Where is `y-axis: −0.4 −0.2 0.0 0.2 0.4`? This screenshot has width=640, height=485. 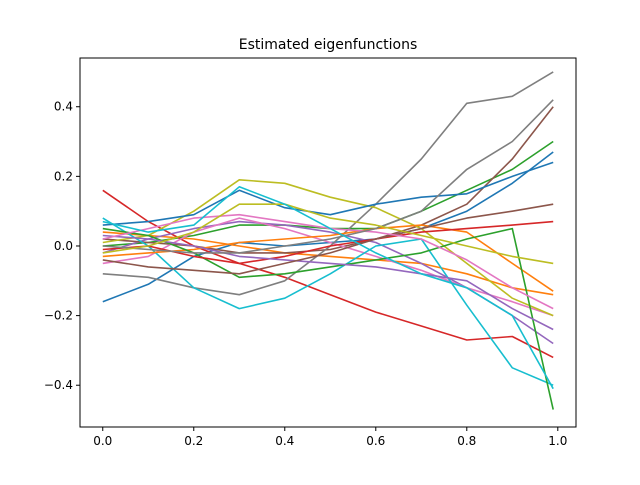
y-axis: −0.4 −0.2 0.0 0.2 0.4 is located at coordinates (62, 246).